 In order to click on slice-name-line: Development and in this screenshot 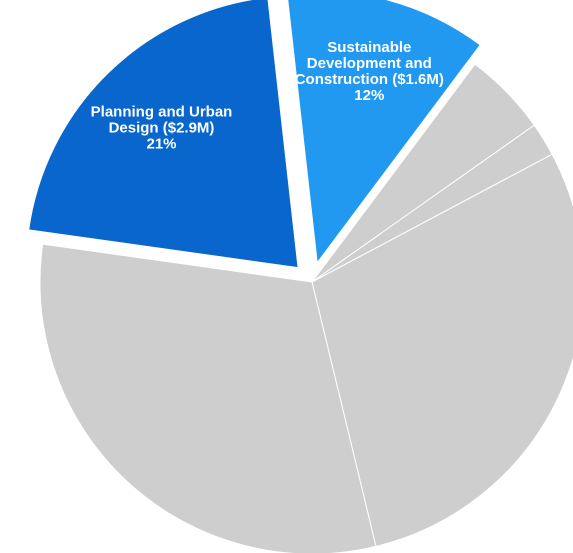, I will do `click(369, 63)`.